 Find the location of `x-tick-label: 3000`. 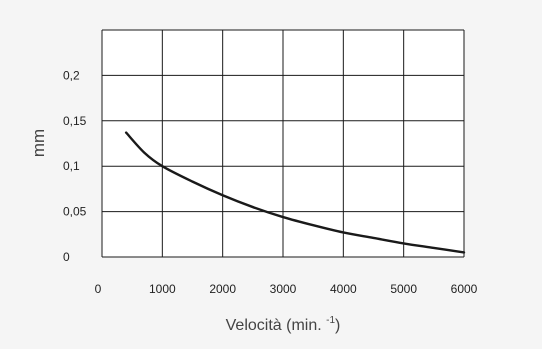

x-tick-label: 3000 is located at coordinates (283, 289).